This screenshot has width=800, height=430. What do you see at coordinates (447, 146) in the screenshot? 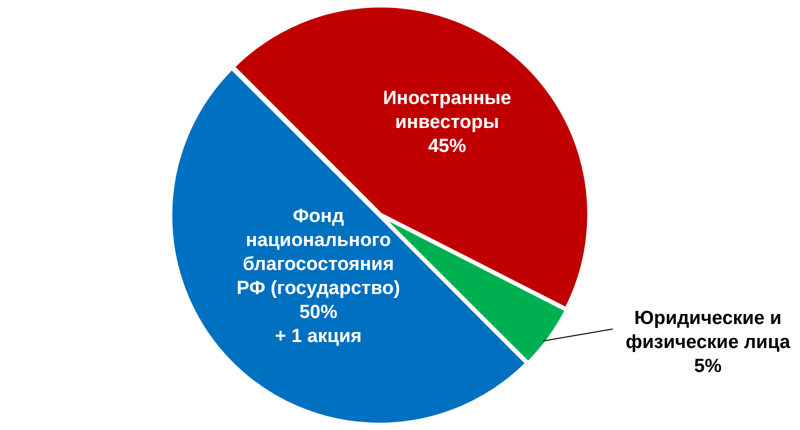
I see `data-label: 45%` at bounding box center [447, 146].